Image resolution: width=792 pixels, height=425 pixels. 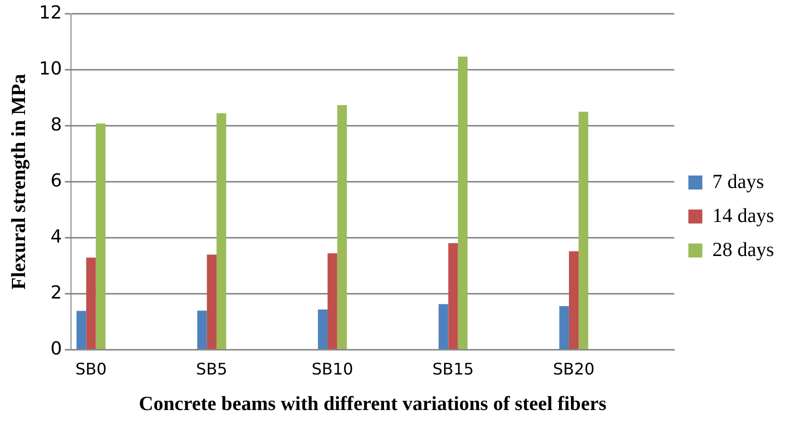 What do you see at coordinates (333, 369) in the screenshot?
I see `x-tick-label: SB10` at bounding box center [333, 369].